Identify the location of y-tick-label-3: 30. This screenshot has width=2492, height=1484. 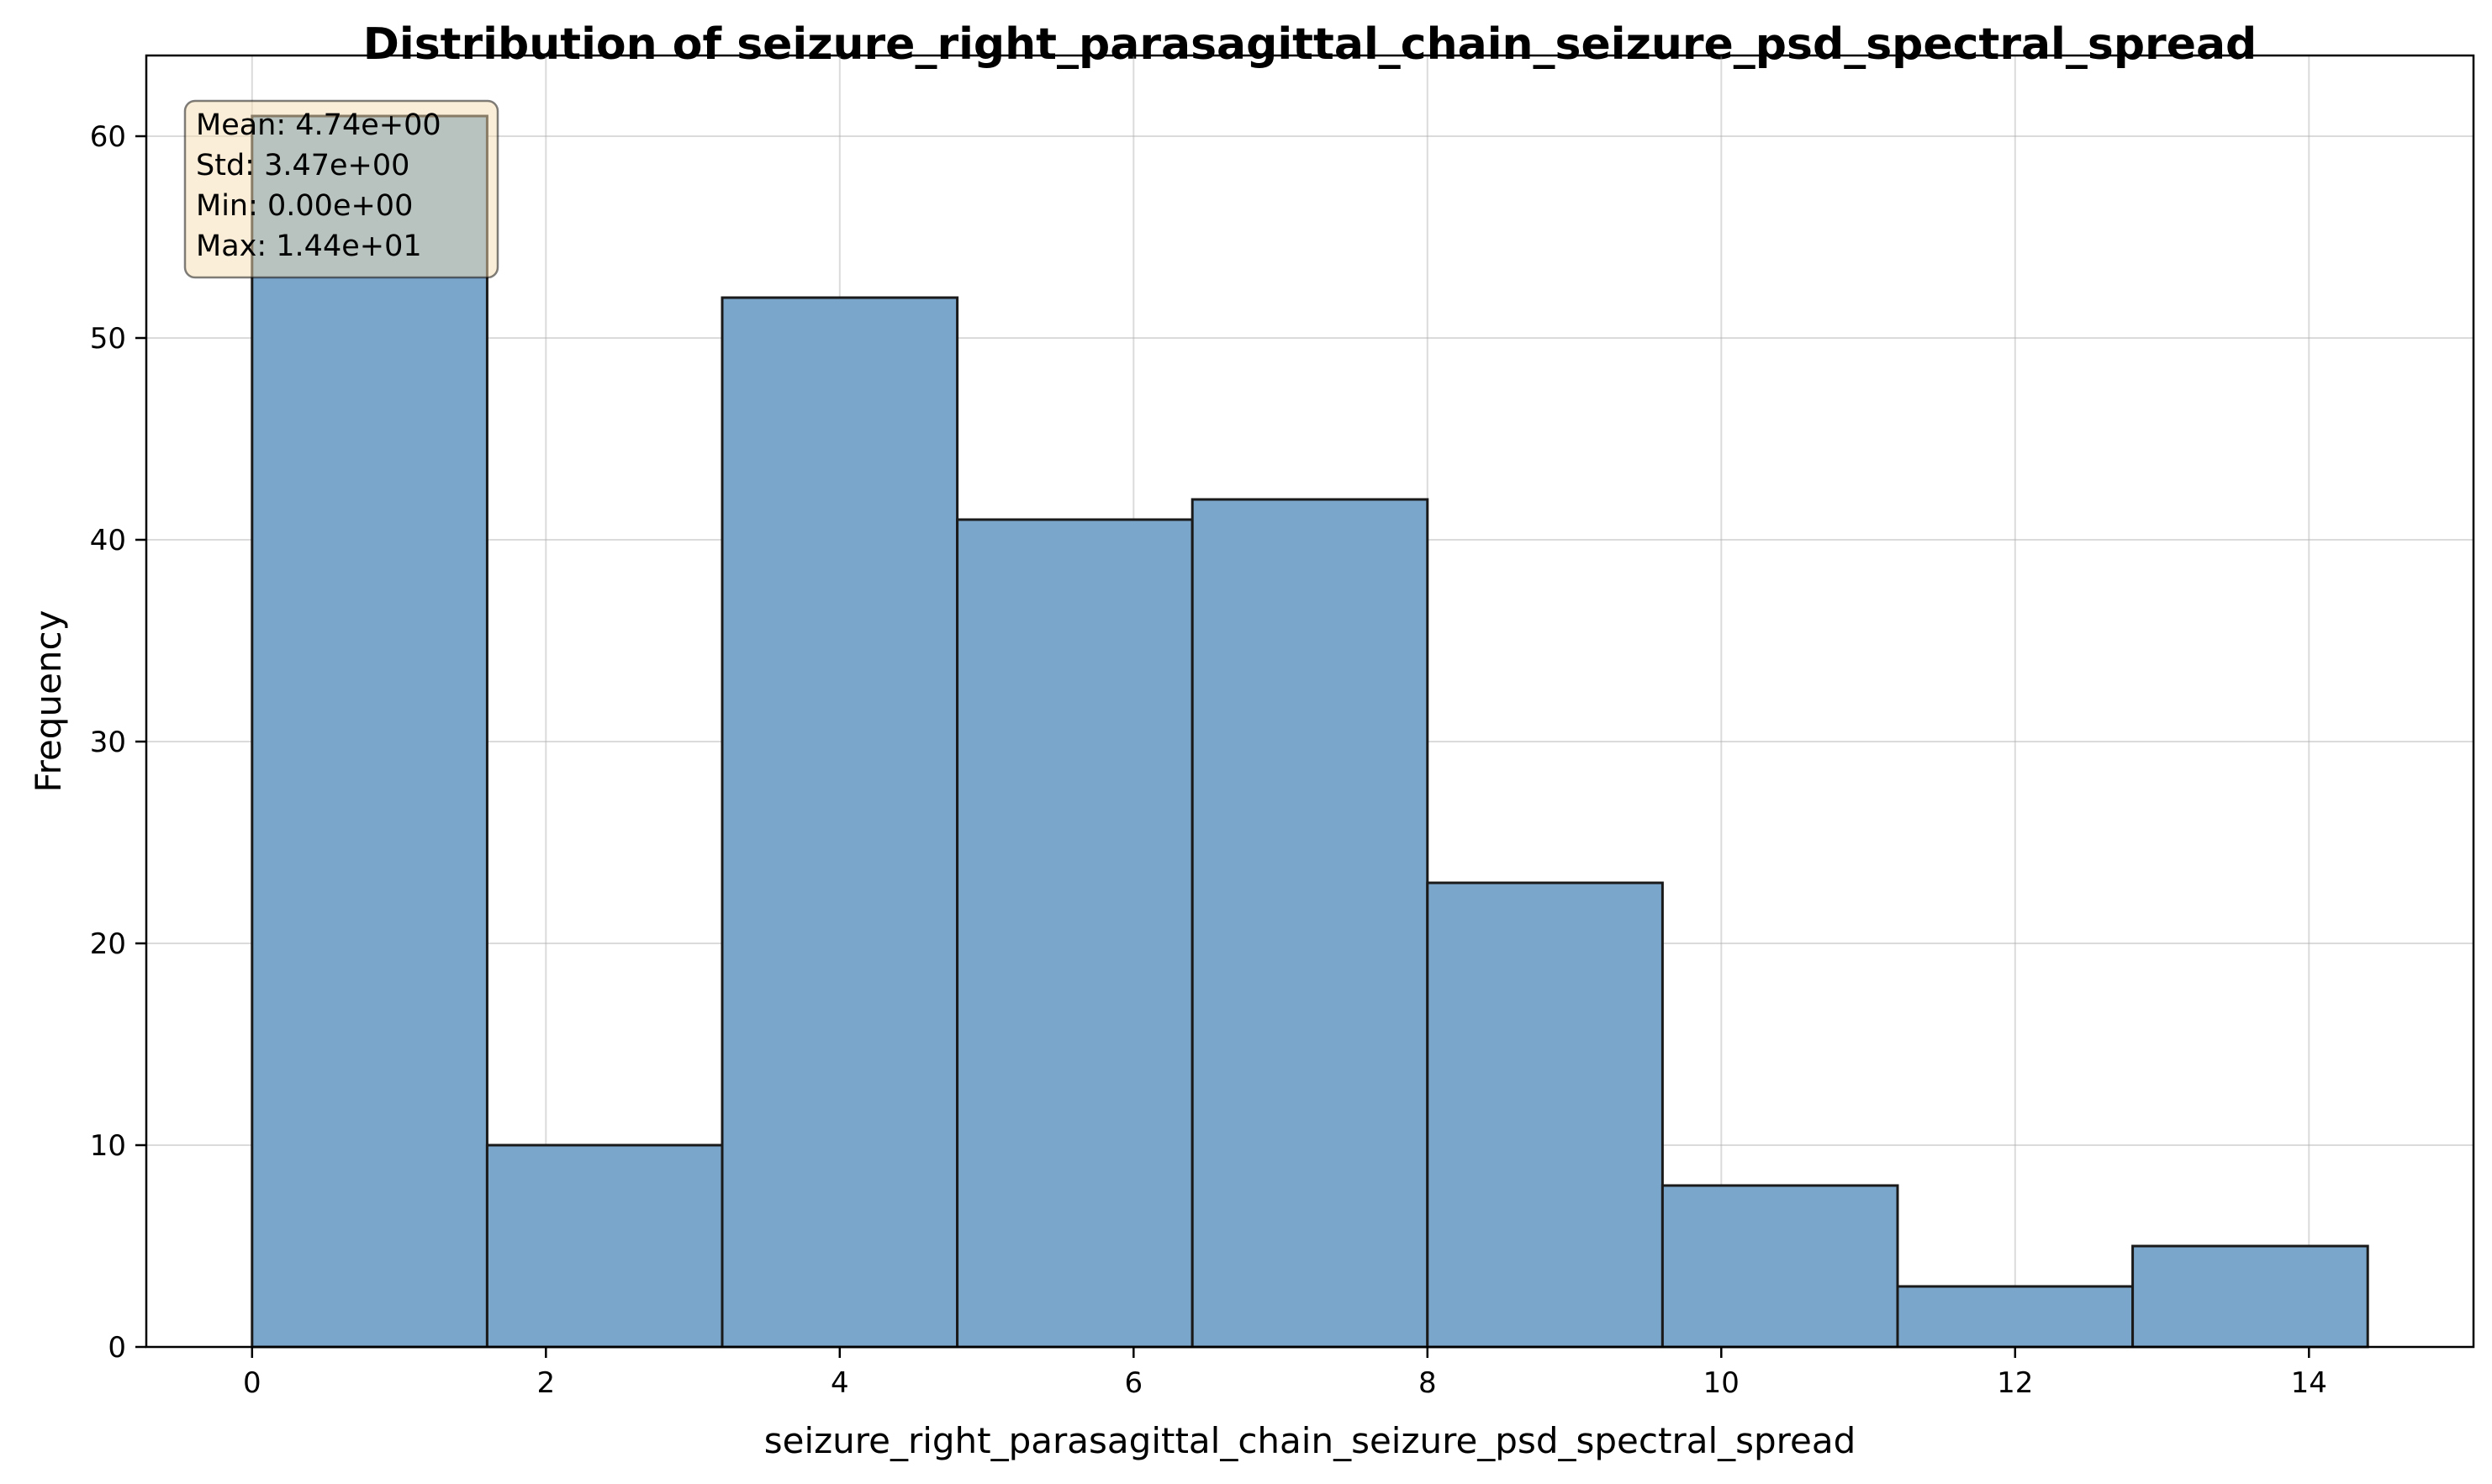
(108, 742).